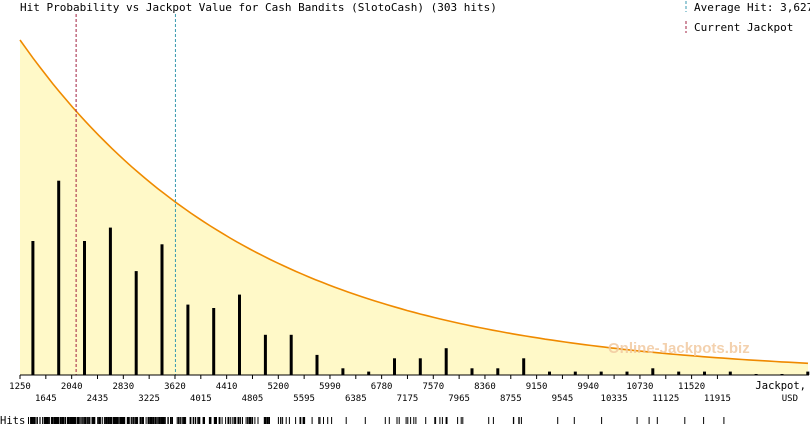 This screenshot has height=425, width=810. I want to click on x-tick-label: 3225, so click(149, 399).